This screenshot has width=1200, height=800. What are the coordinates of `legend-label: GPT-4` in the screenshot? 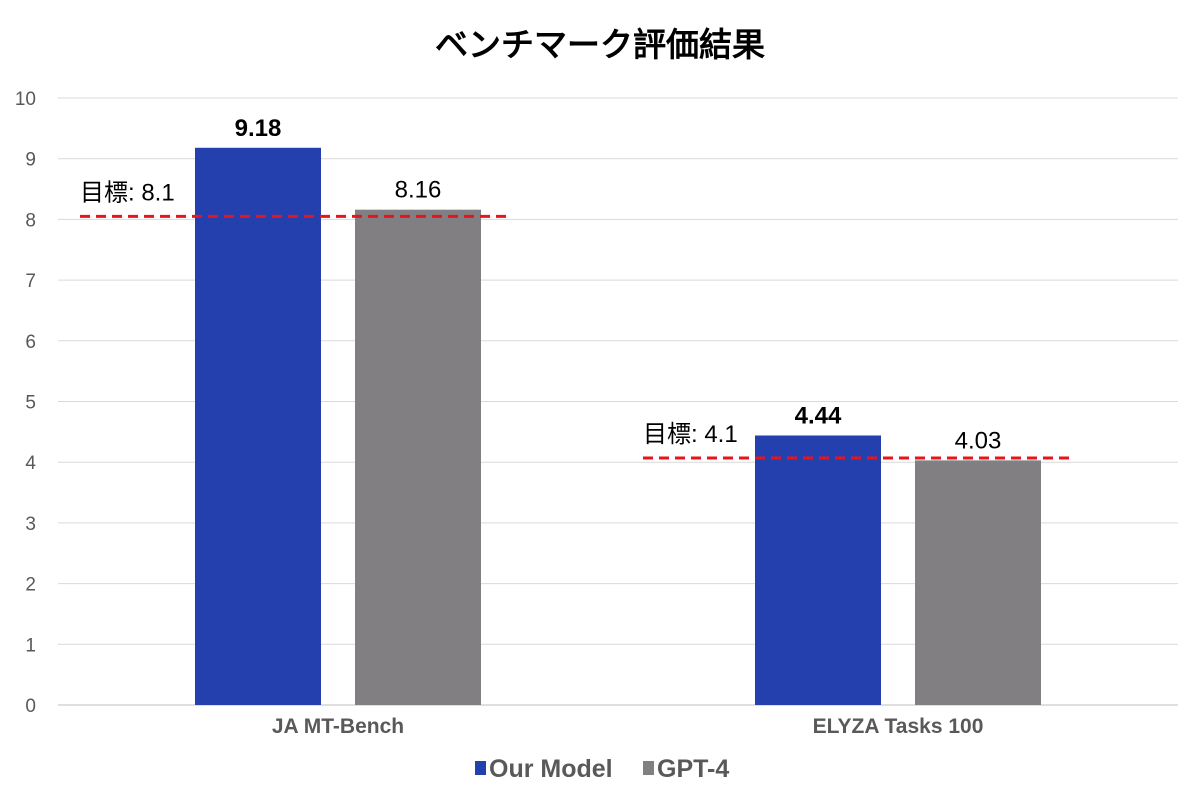 It's located at (693, 769).